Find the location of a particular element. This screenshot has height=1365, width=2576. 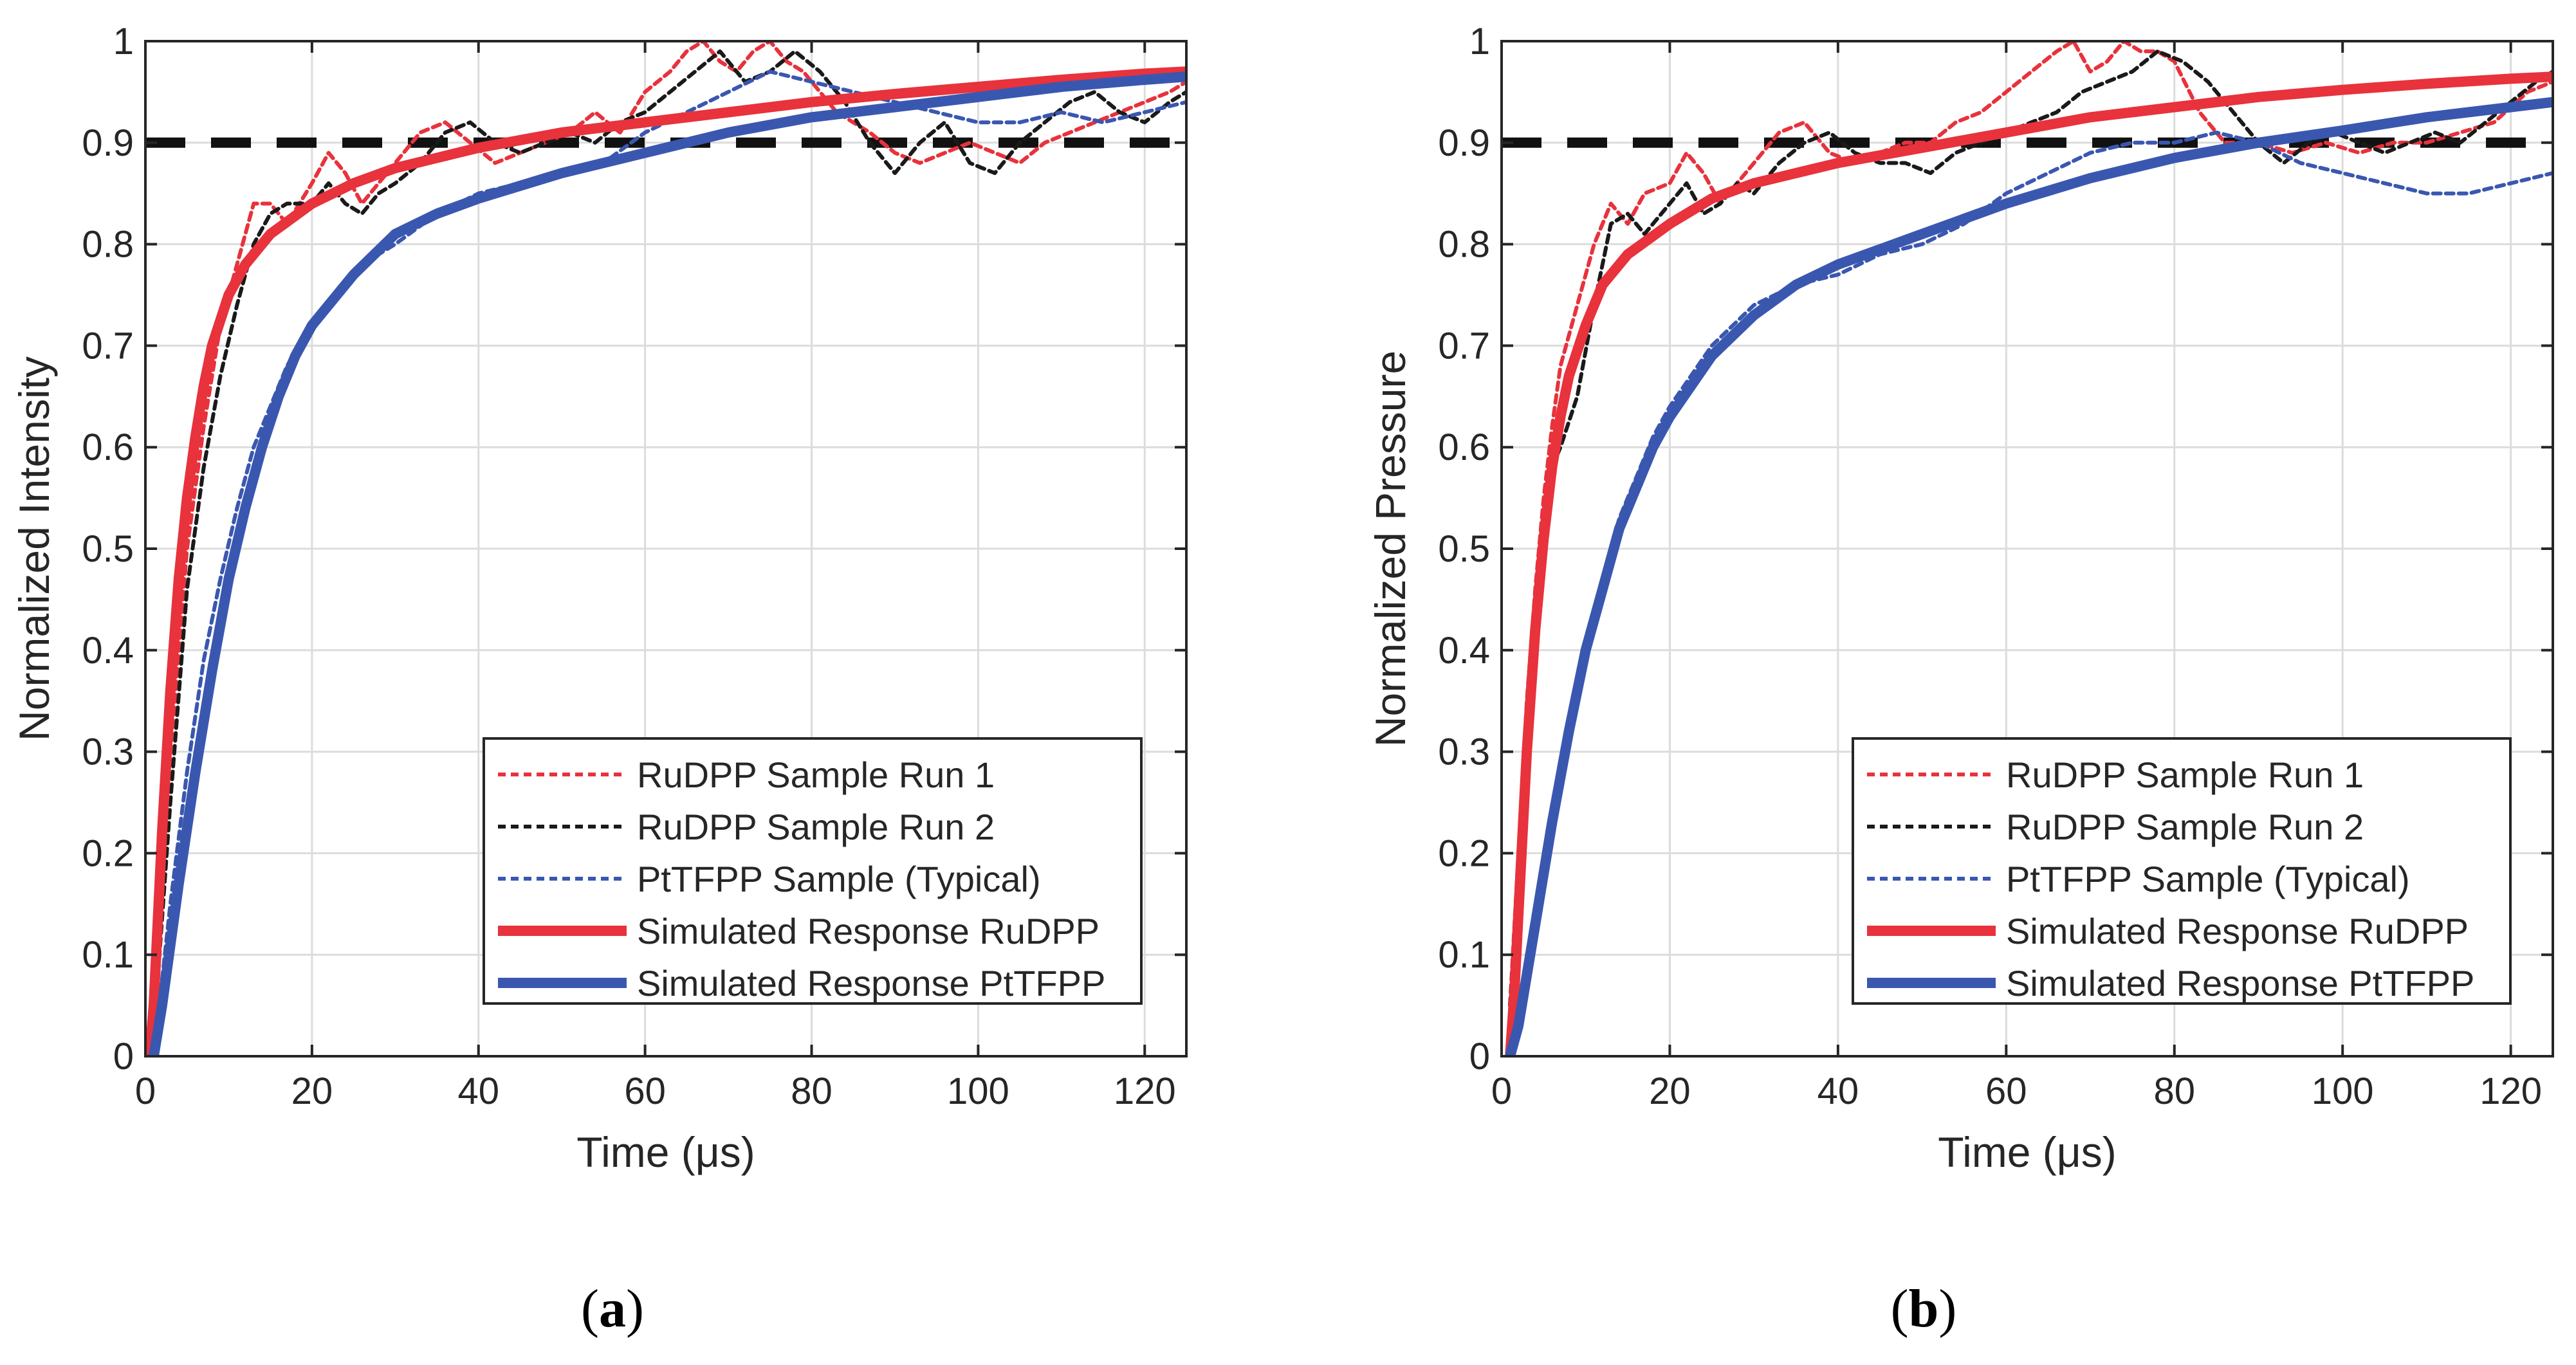

panel-letter-b: b is located at coordinates (1924, 1309).